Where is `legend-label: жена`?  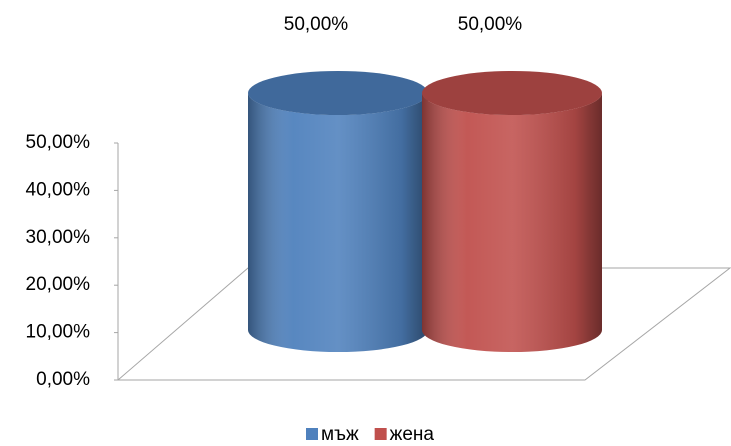
legend-label: жена is located at coordinates (412, 434).